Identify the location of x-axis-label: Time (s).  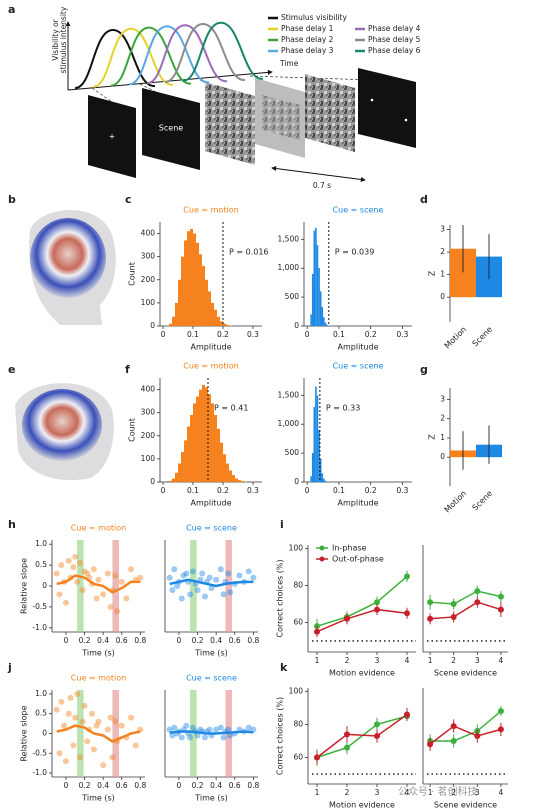
(211, 653).